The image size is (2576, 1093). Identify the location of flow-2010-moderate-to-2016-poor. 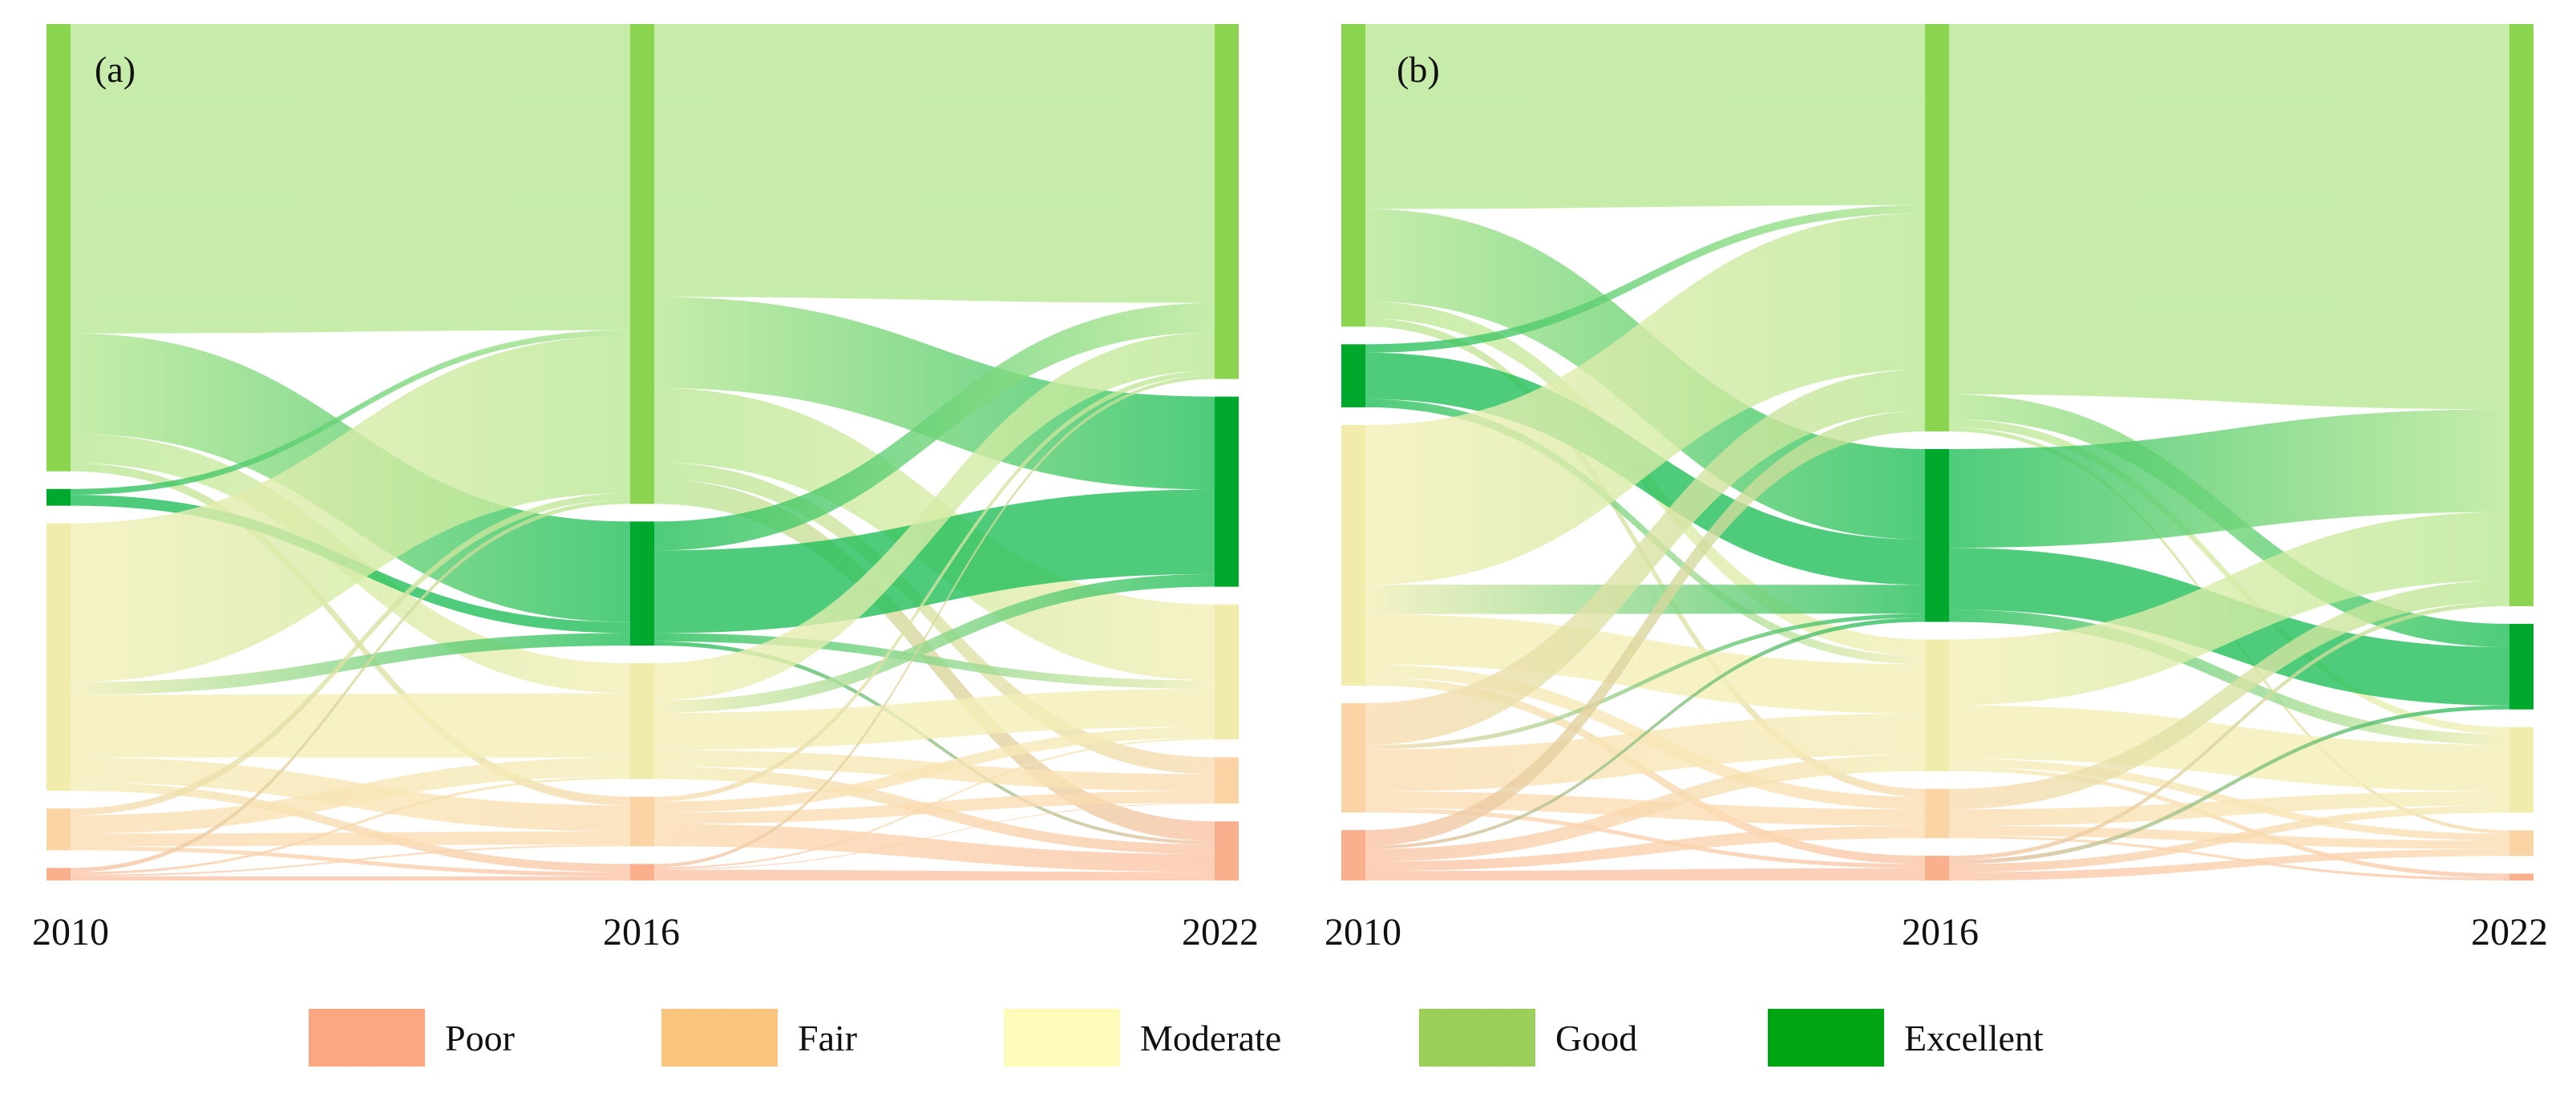
(350, 827).